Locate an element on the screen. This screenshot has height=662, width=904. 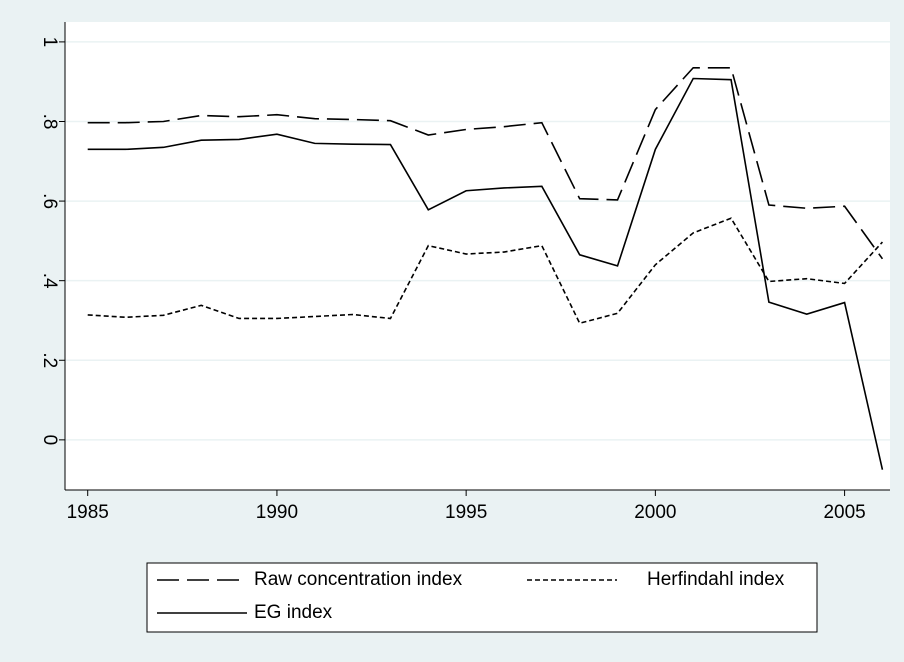
y-tick-label: 1 is located at coordinates (49, 42).